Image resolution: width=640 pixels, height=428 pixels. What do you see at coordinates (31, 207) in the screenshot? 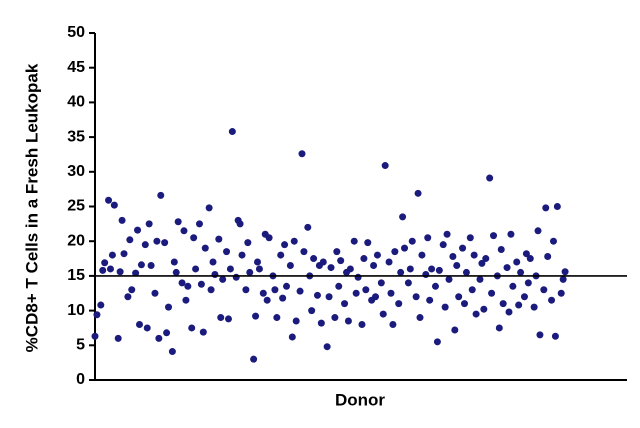
I see `y-axis-label: %CD8+ T Cells in a Fresh Leukopak` at bounding box center [31, 207].